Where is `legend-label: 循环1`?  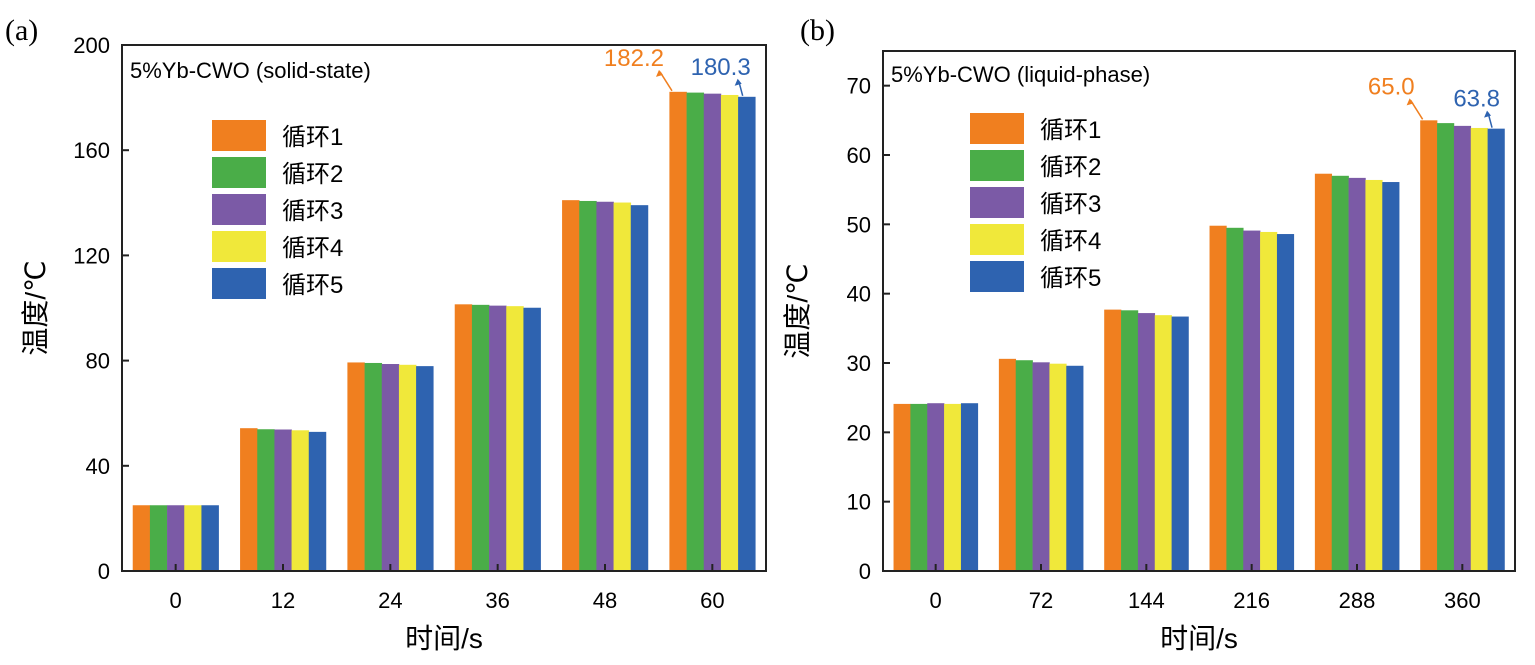
legend-label: 循环1 is located at coordinates (1070, 130).